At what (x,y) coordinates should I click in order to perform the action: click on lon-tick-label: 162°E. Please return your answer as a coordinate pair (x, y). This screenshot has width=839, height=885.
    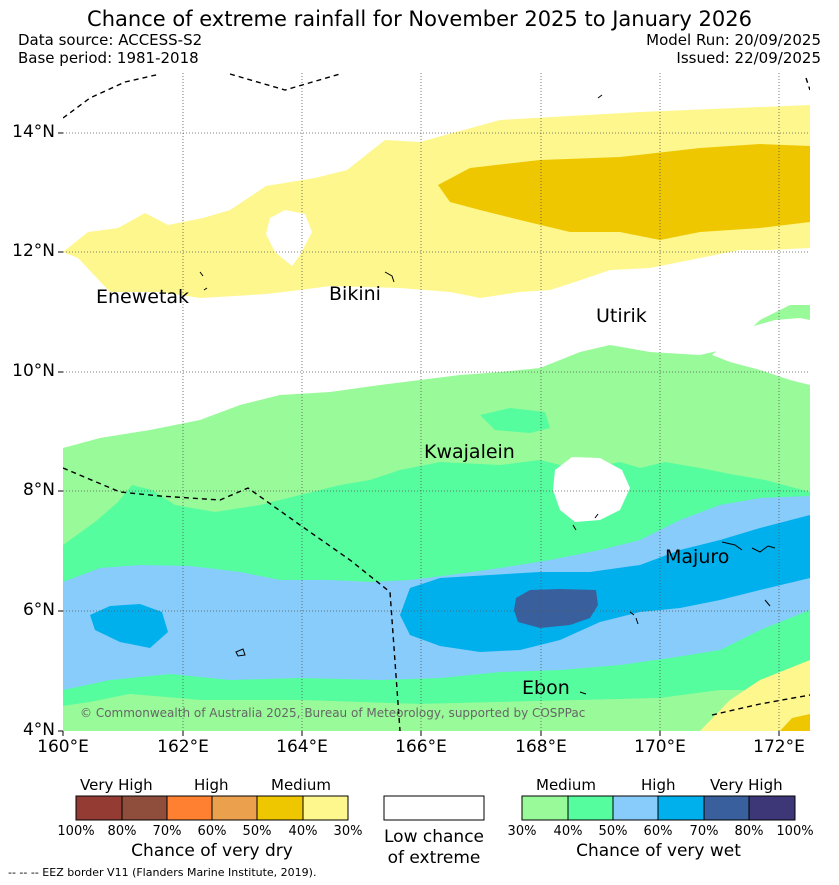
    Looking at the image, I should click on (183, 747).